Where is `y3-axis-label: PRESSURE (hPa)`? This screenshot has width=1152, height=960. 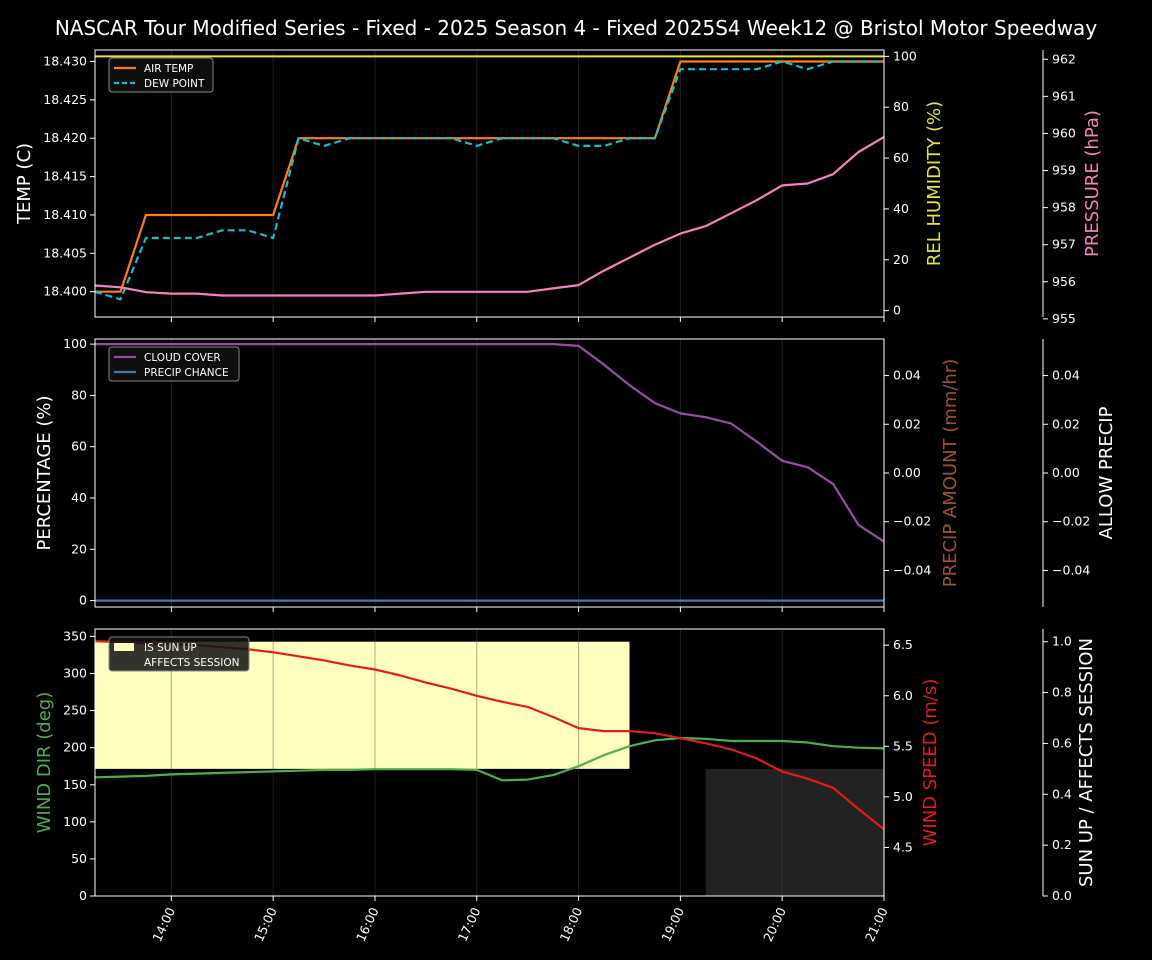 y3-axis-label: PRESSURE (hPa) is located at coordinates (1092, 183).